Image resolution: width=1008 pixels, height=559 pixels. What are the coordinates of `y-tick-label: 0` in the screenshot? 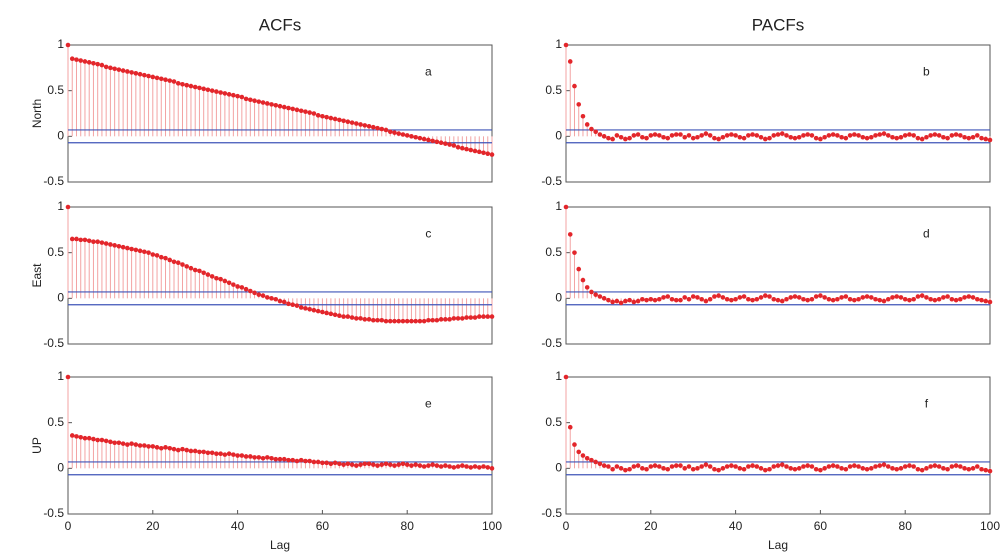 It's located at (60, 298).